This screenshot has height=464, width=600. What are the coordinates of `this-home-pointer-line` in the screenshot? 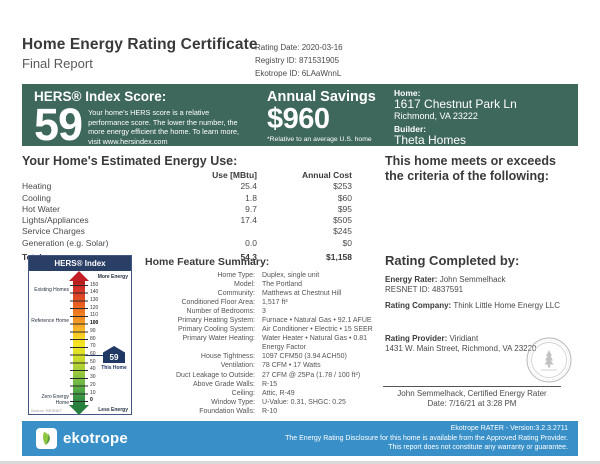 It's located at (94, 355).